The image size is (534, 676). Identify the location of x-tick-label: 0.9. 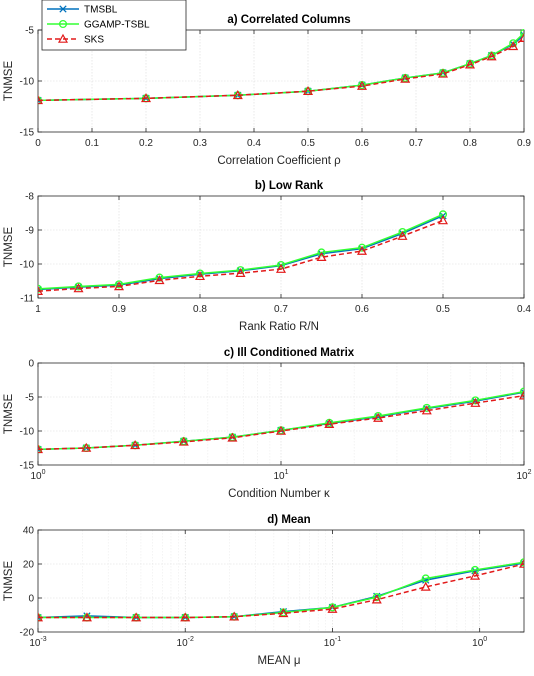
(524, 143).